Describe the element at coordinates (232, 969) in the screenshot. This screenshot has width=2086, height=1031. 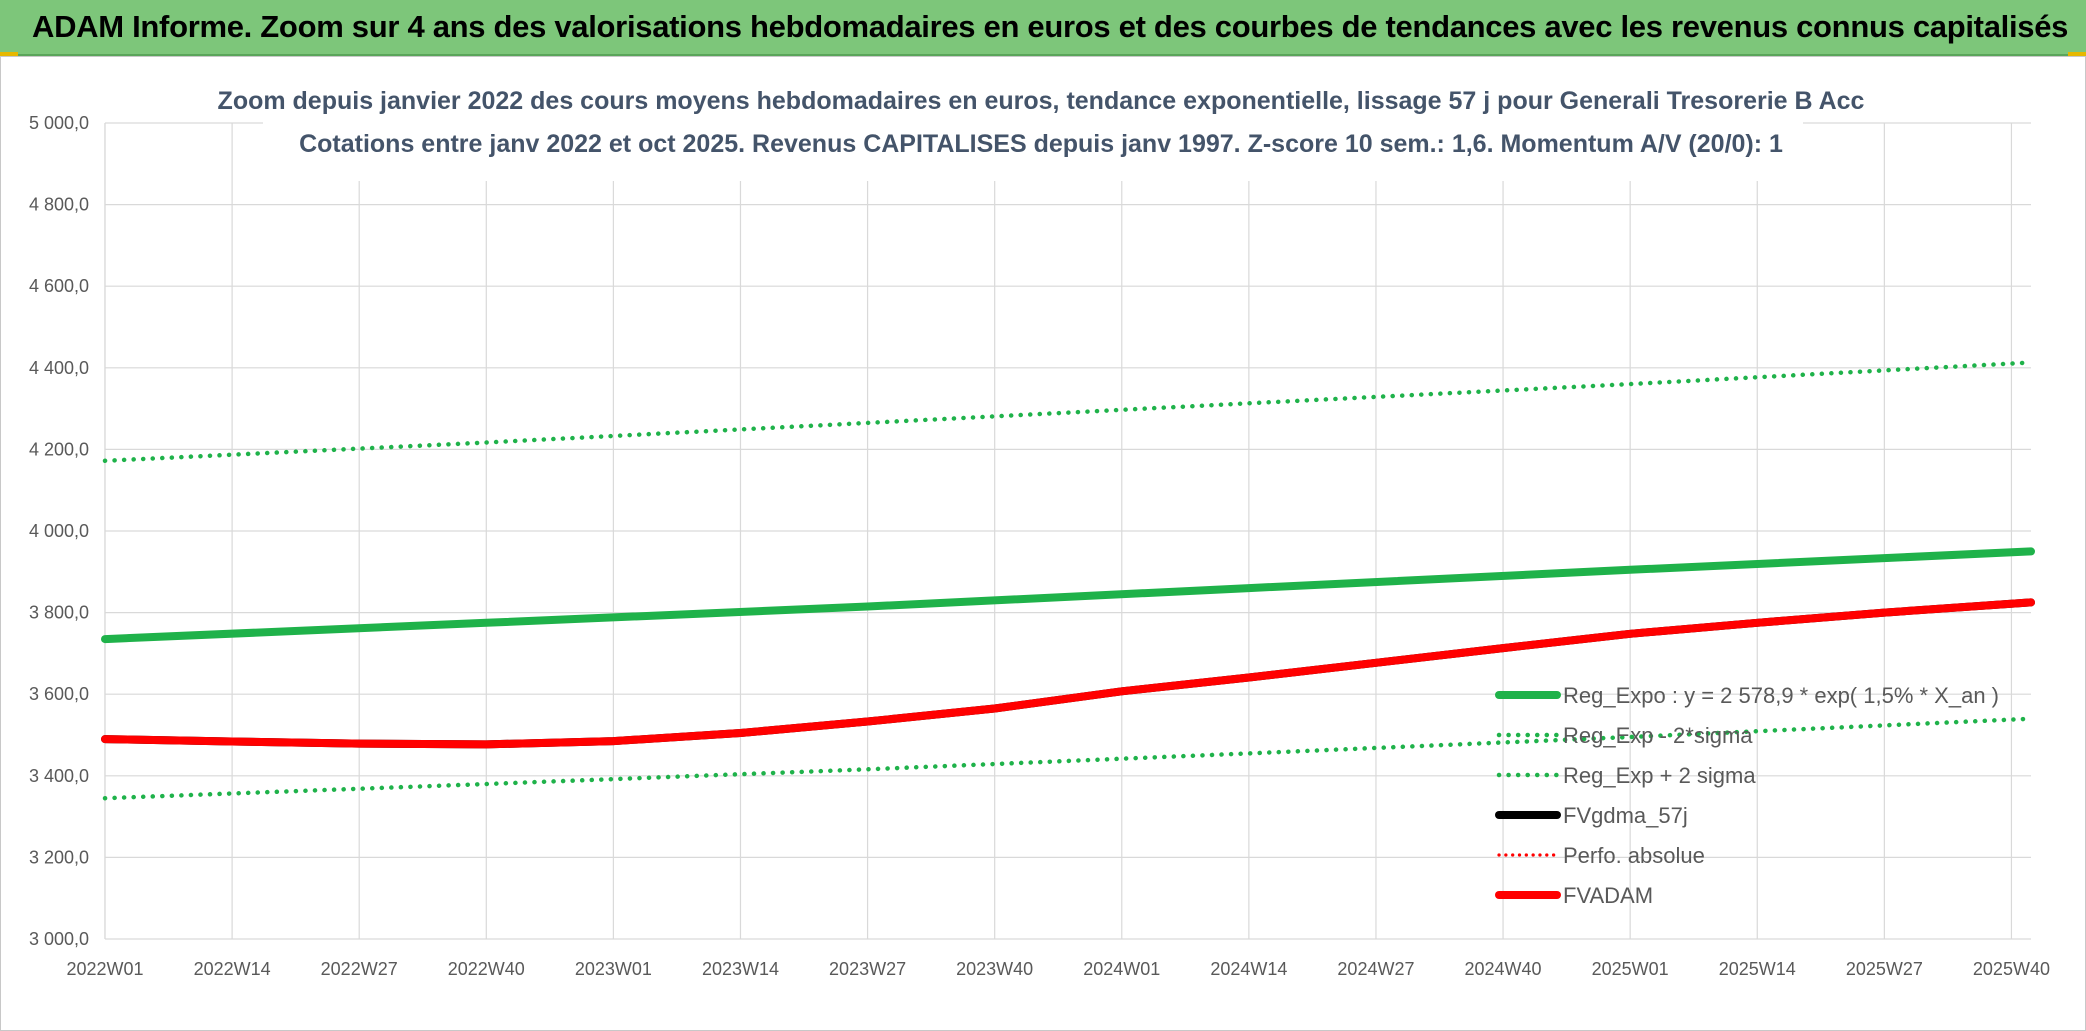
I see `x-tick-label: 2022W14` at that location.